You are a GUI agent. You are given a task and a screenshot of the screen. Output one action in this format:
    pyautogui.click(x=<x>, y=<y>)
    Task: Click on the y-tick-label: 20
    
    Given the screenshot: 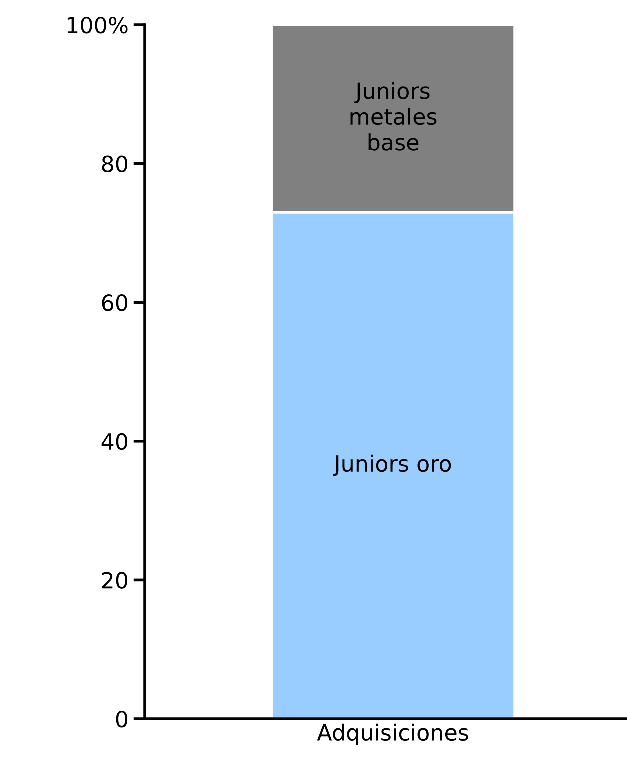 What is the action you would take?
    pyautogui.click(x=115, y=580)
    